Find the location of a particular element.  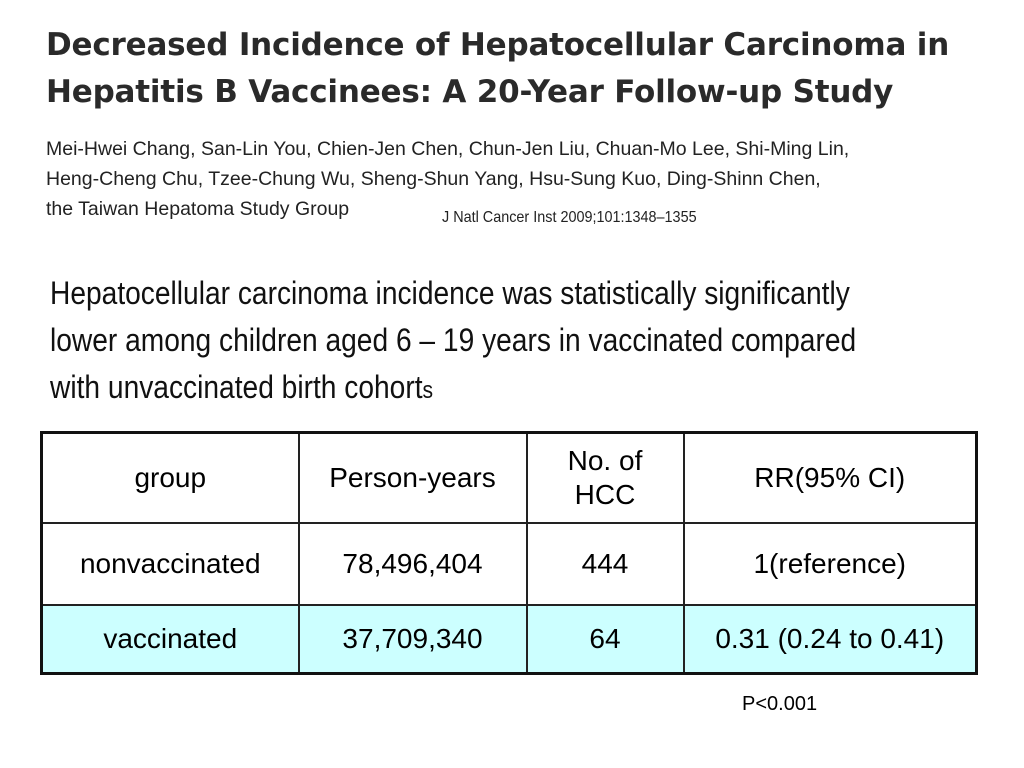

table-cell: 1(reference) is located at coordinates (830, 564).